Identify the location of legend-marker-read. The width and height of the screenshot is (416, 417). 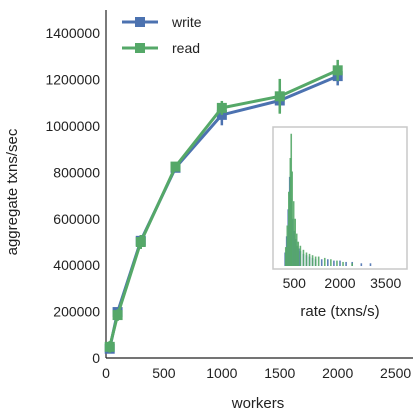
(140, 48).